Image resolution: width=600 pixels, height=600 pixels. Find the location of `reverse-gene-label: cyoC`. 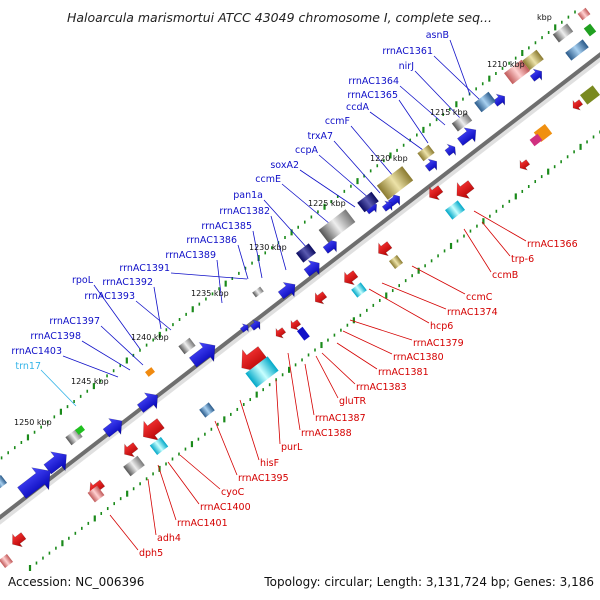

reverse-gene-label: cyoC is located at coordinates (233, 492).